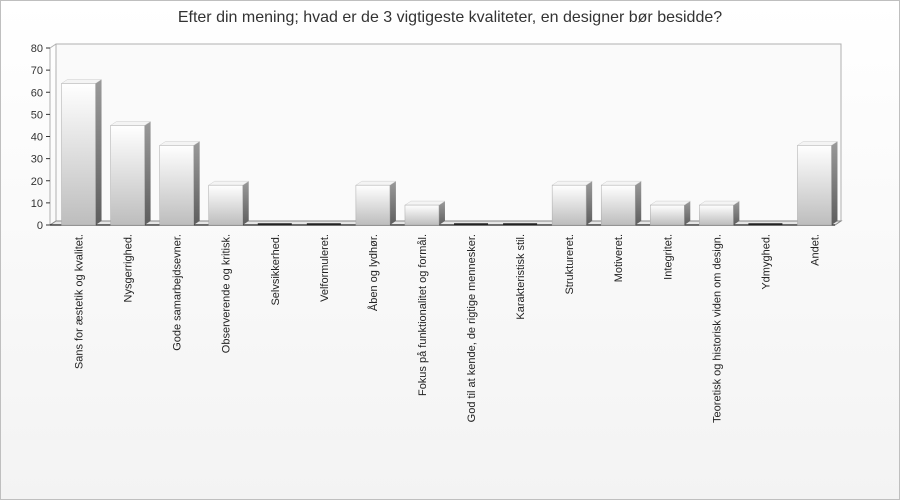 Image resolution: width=900 pixels, height=500 pixels. Describe the element at coordinates (766, 262) in the screenshot. I see `x-tick-label: Ydmyghed.` at that location.